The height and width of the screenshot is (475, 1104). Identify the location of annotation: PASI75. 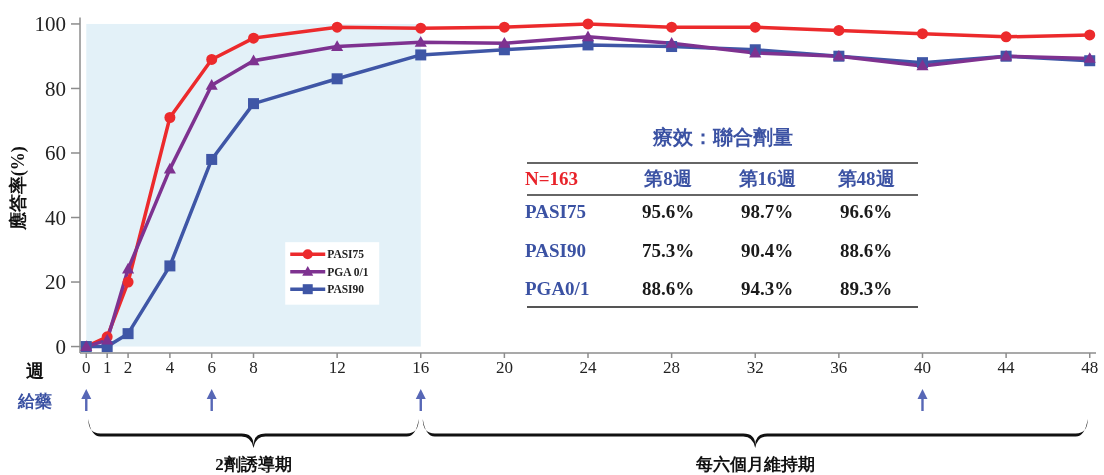
(555, 211).